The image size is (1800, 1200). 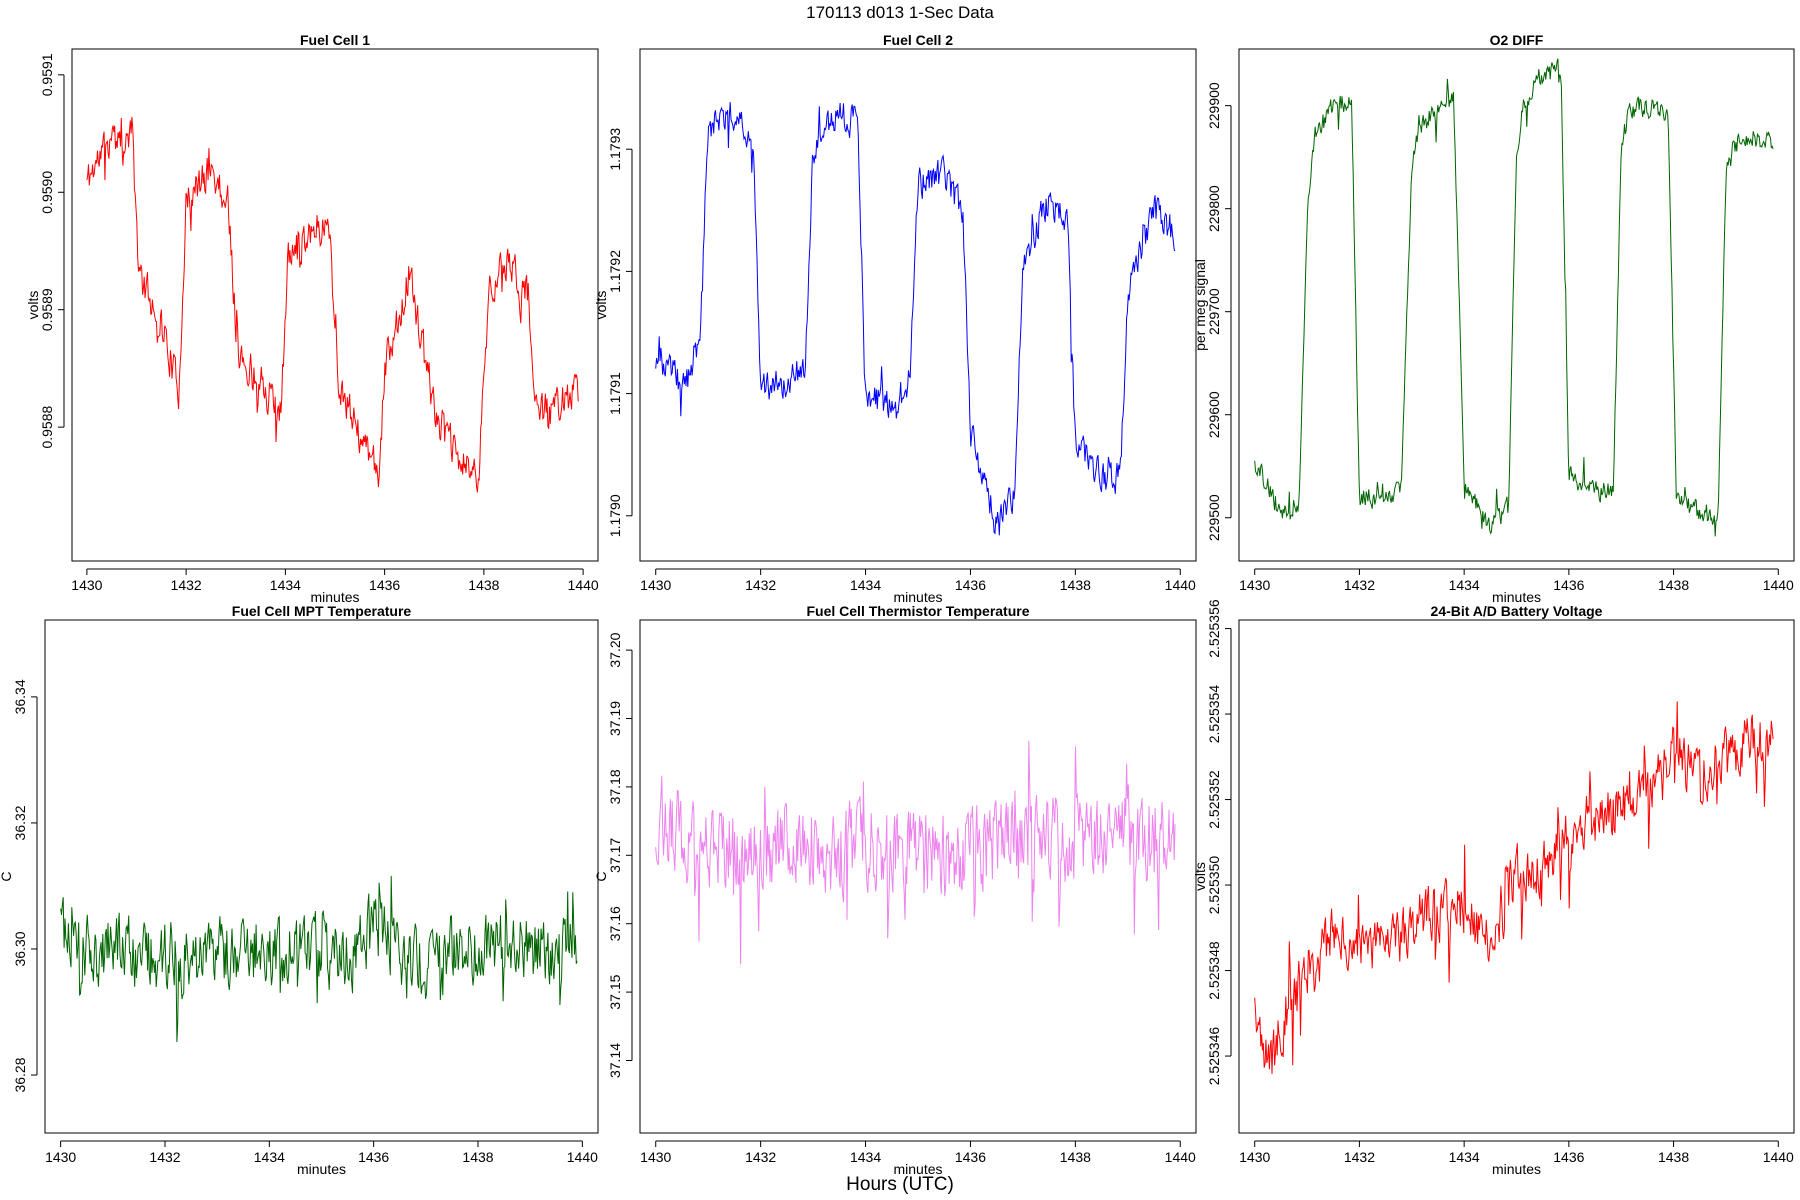 I want to click on y-tick-label: 2.525346, so click(x=1214, y=1056).